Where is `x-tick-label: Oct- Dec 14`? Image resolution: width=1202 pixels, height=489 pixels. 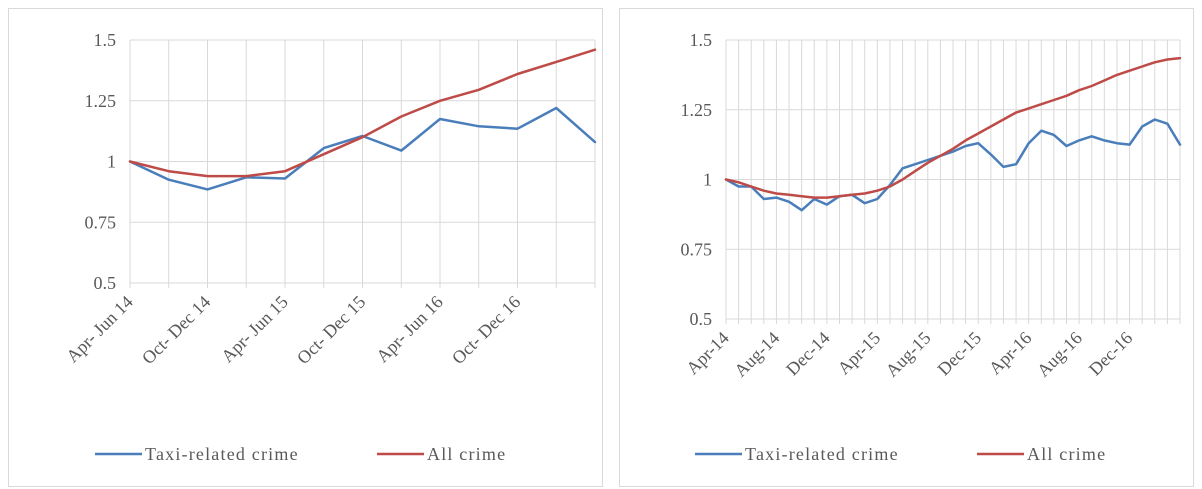
x-tick-label: Oct- Dec 14 is located at coordinates (176, 330).